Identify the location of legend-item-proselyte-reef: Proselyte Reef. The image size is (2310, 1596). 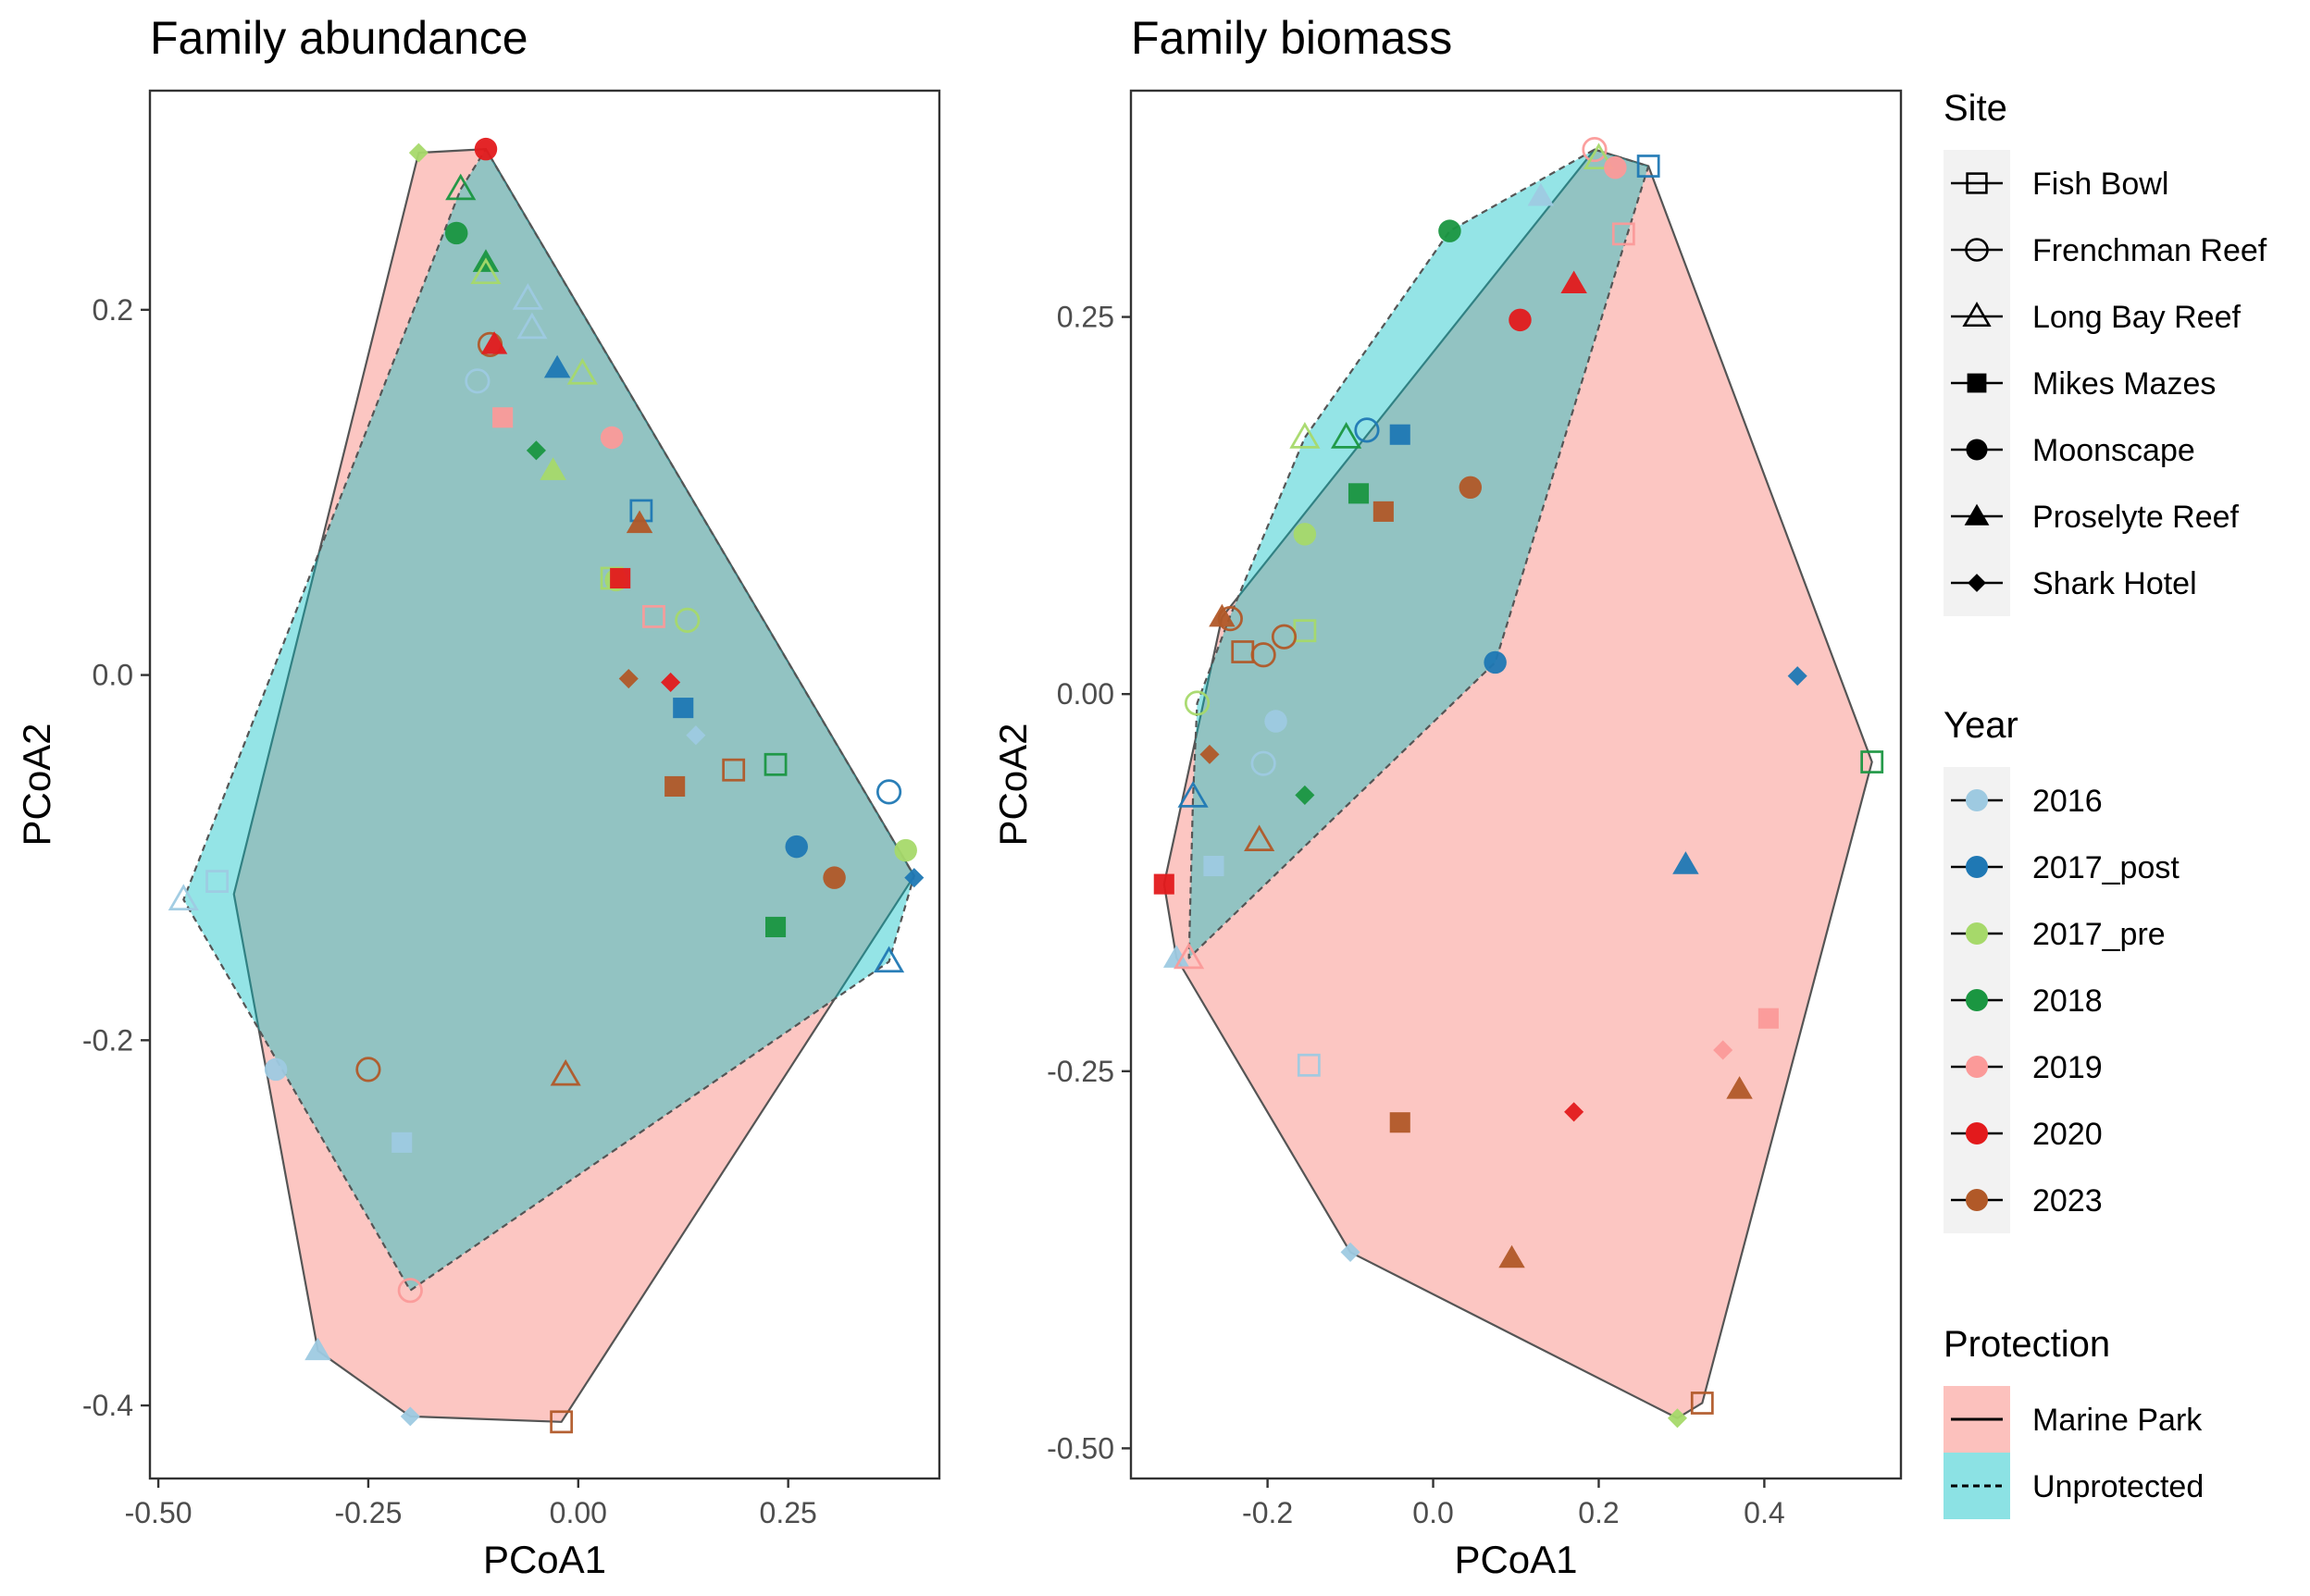
(2095, 517).